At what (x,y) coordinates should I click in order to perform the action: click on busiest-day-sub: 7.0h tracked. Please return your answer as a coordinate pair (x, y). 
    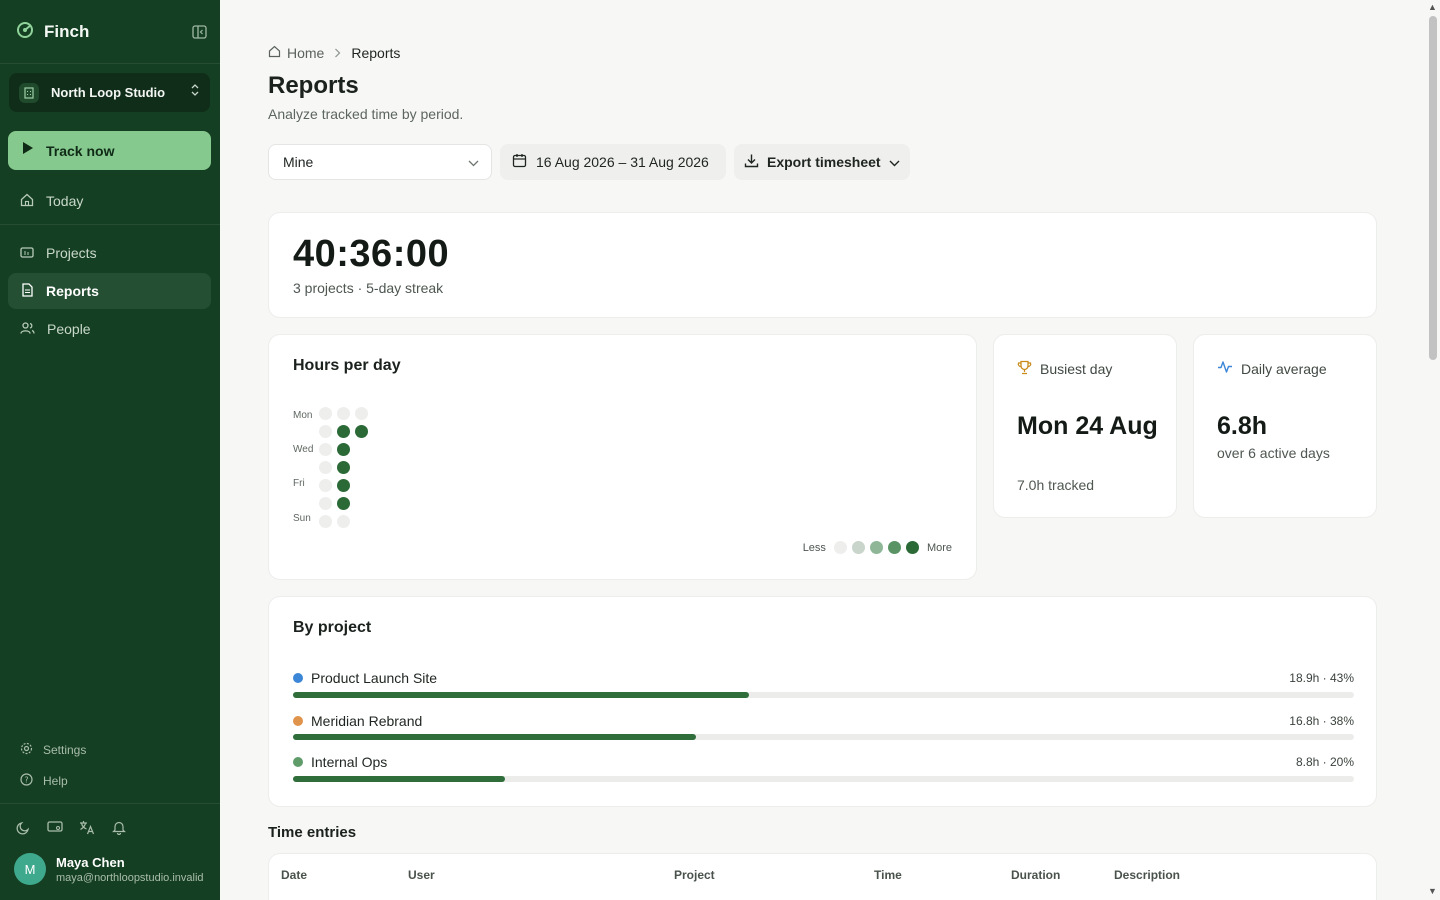
    Looking at the image, I should click on (1056, 485).